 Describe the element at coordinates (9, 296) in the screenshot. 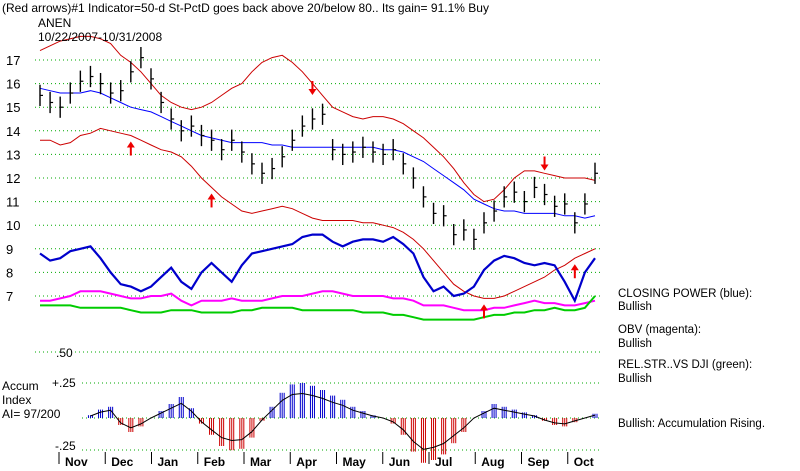

I see `price-tick-label: 7` at that location.